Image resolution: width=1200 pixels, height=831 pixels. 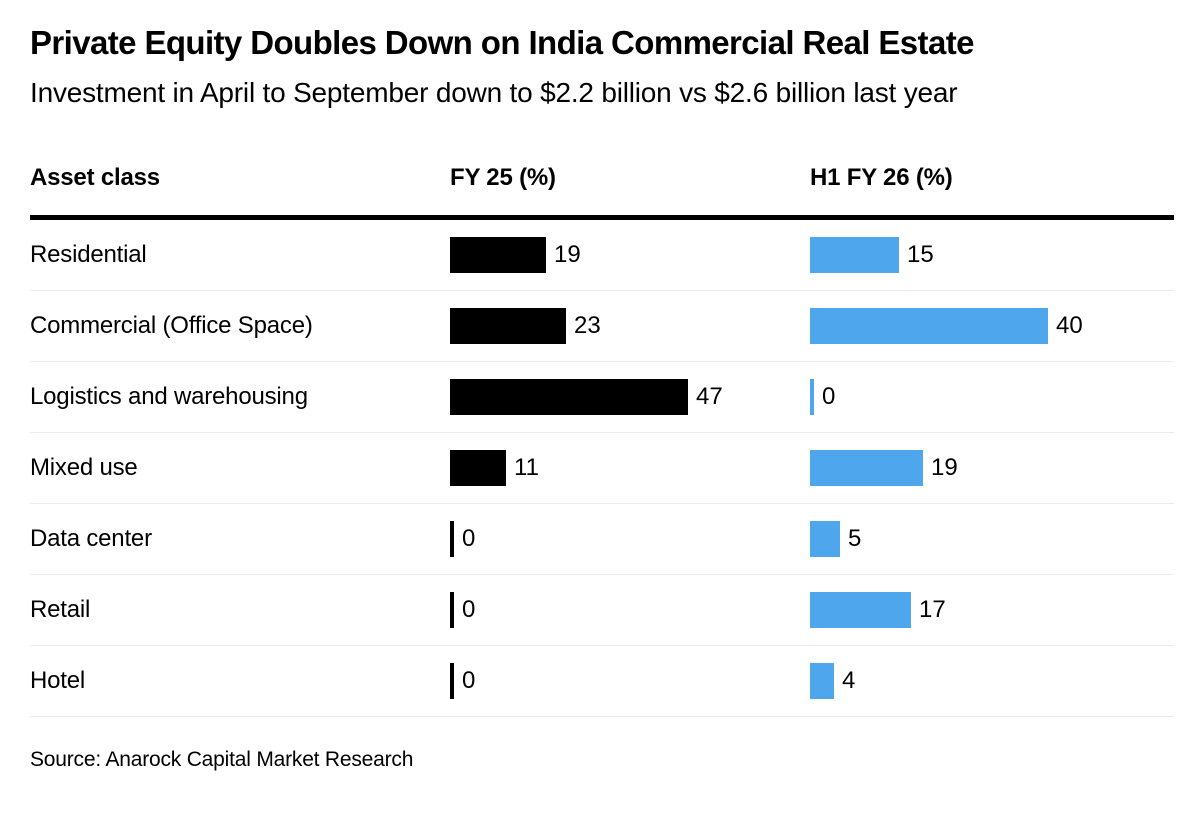 What do you see at coordinates (630, 326) in the screenshot?
I see `fy25-bar-cell: 23` at bounding box center [630, 326].